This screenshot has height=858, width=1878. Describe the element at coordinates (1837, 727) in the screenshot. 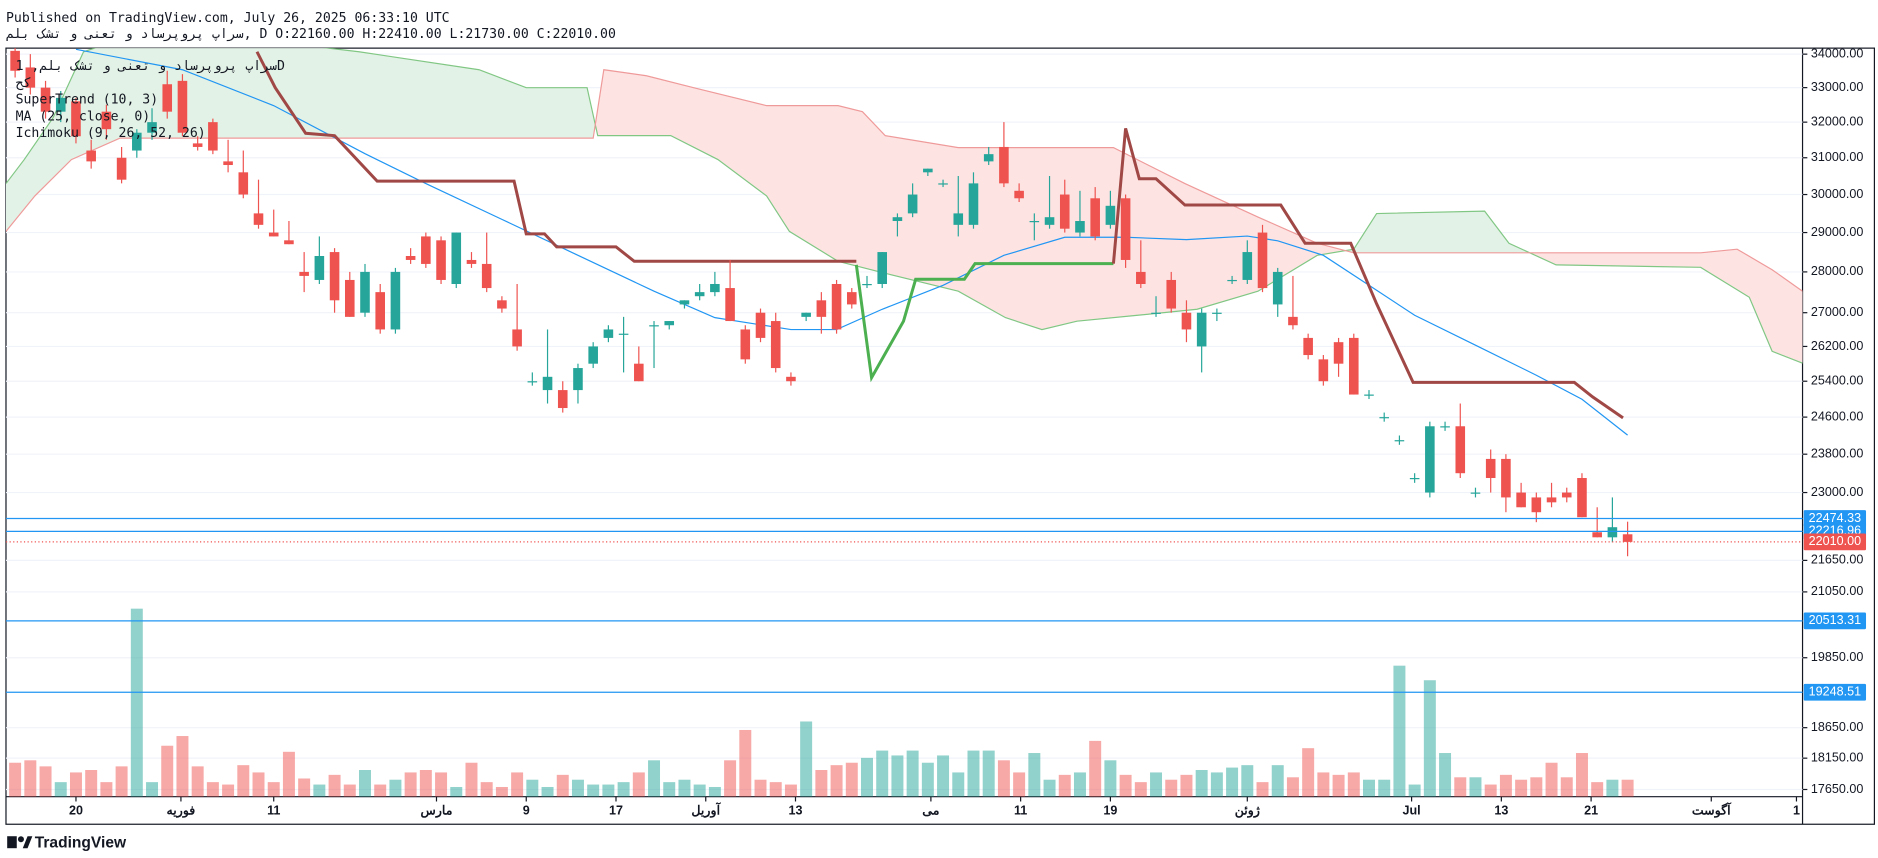

I see `y-tick-label: 18650.00` at that location.